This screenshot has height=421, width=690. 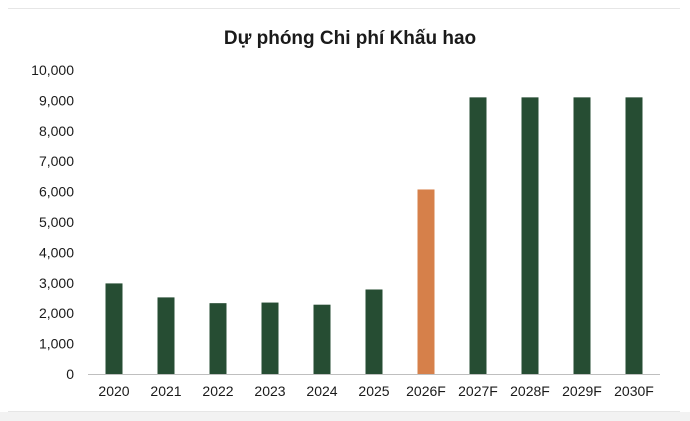 What do you see at coordinates (113, 391) in the screenshot?
I see `x-tick-label: 2020` at bounding box center [113, 391].